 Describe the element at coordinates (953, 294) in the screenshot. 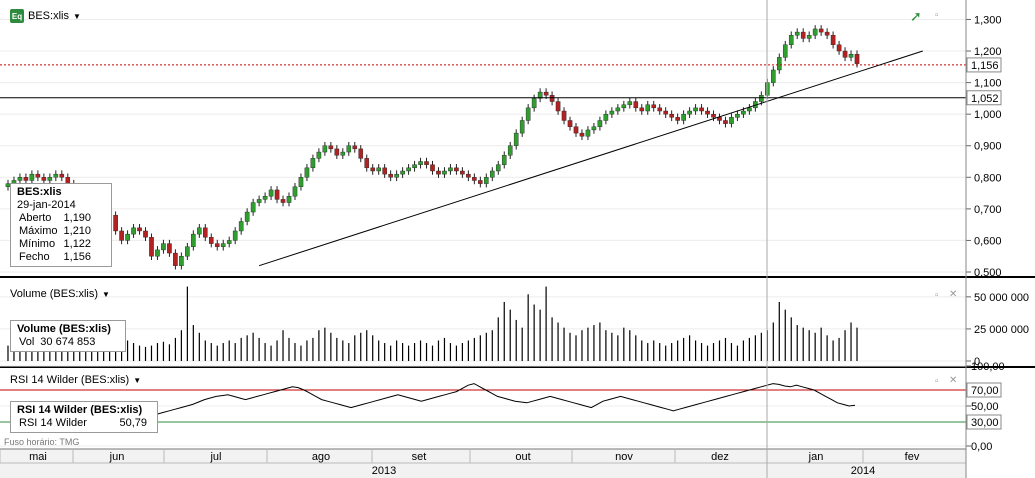

I see `volume-panel-close-icon: ✕` at that location.